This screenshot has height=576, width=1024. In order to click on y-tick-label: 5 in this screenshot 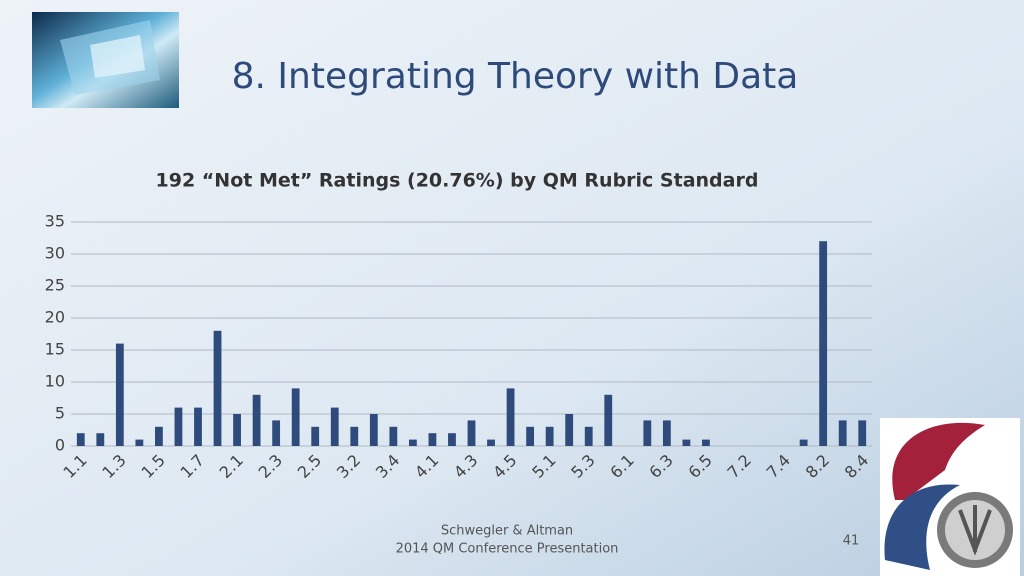, I will do `click(60, 413)`.